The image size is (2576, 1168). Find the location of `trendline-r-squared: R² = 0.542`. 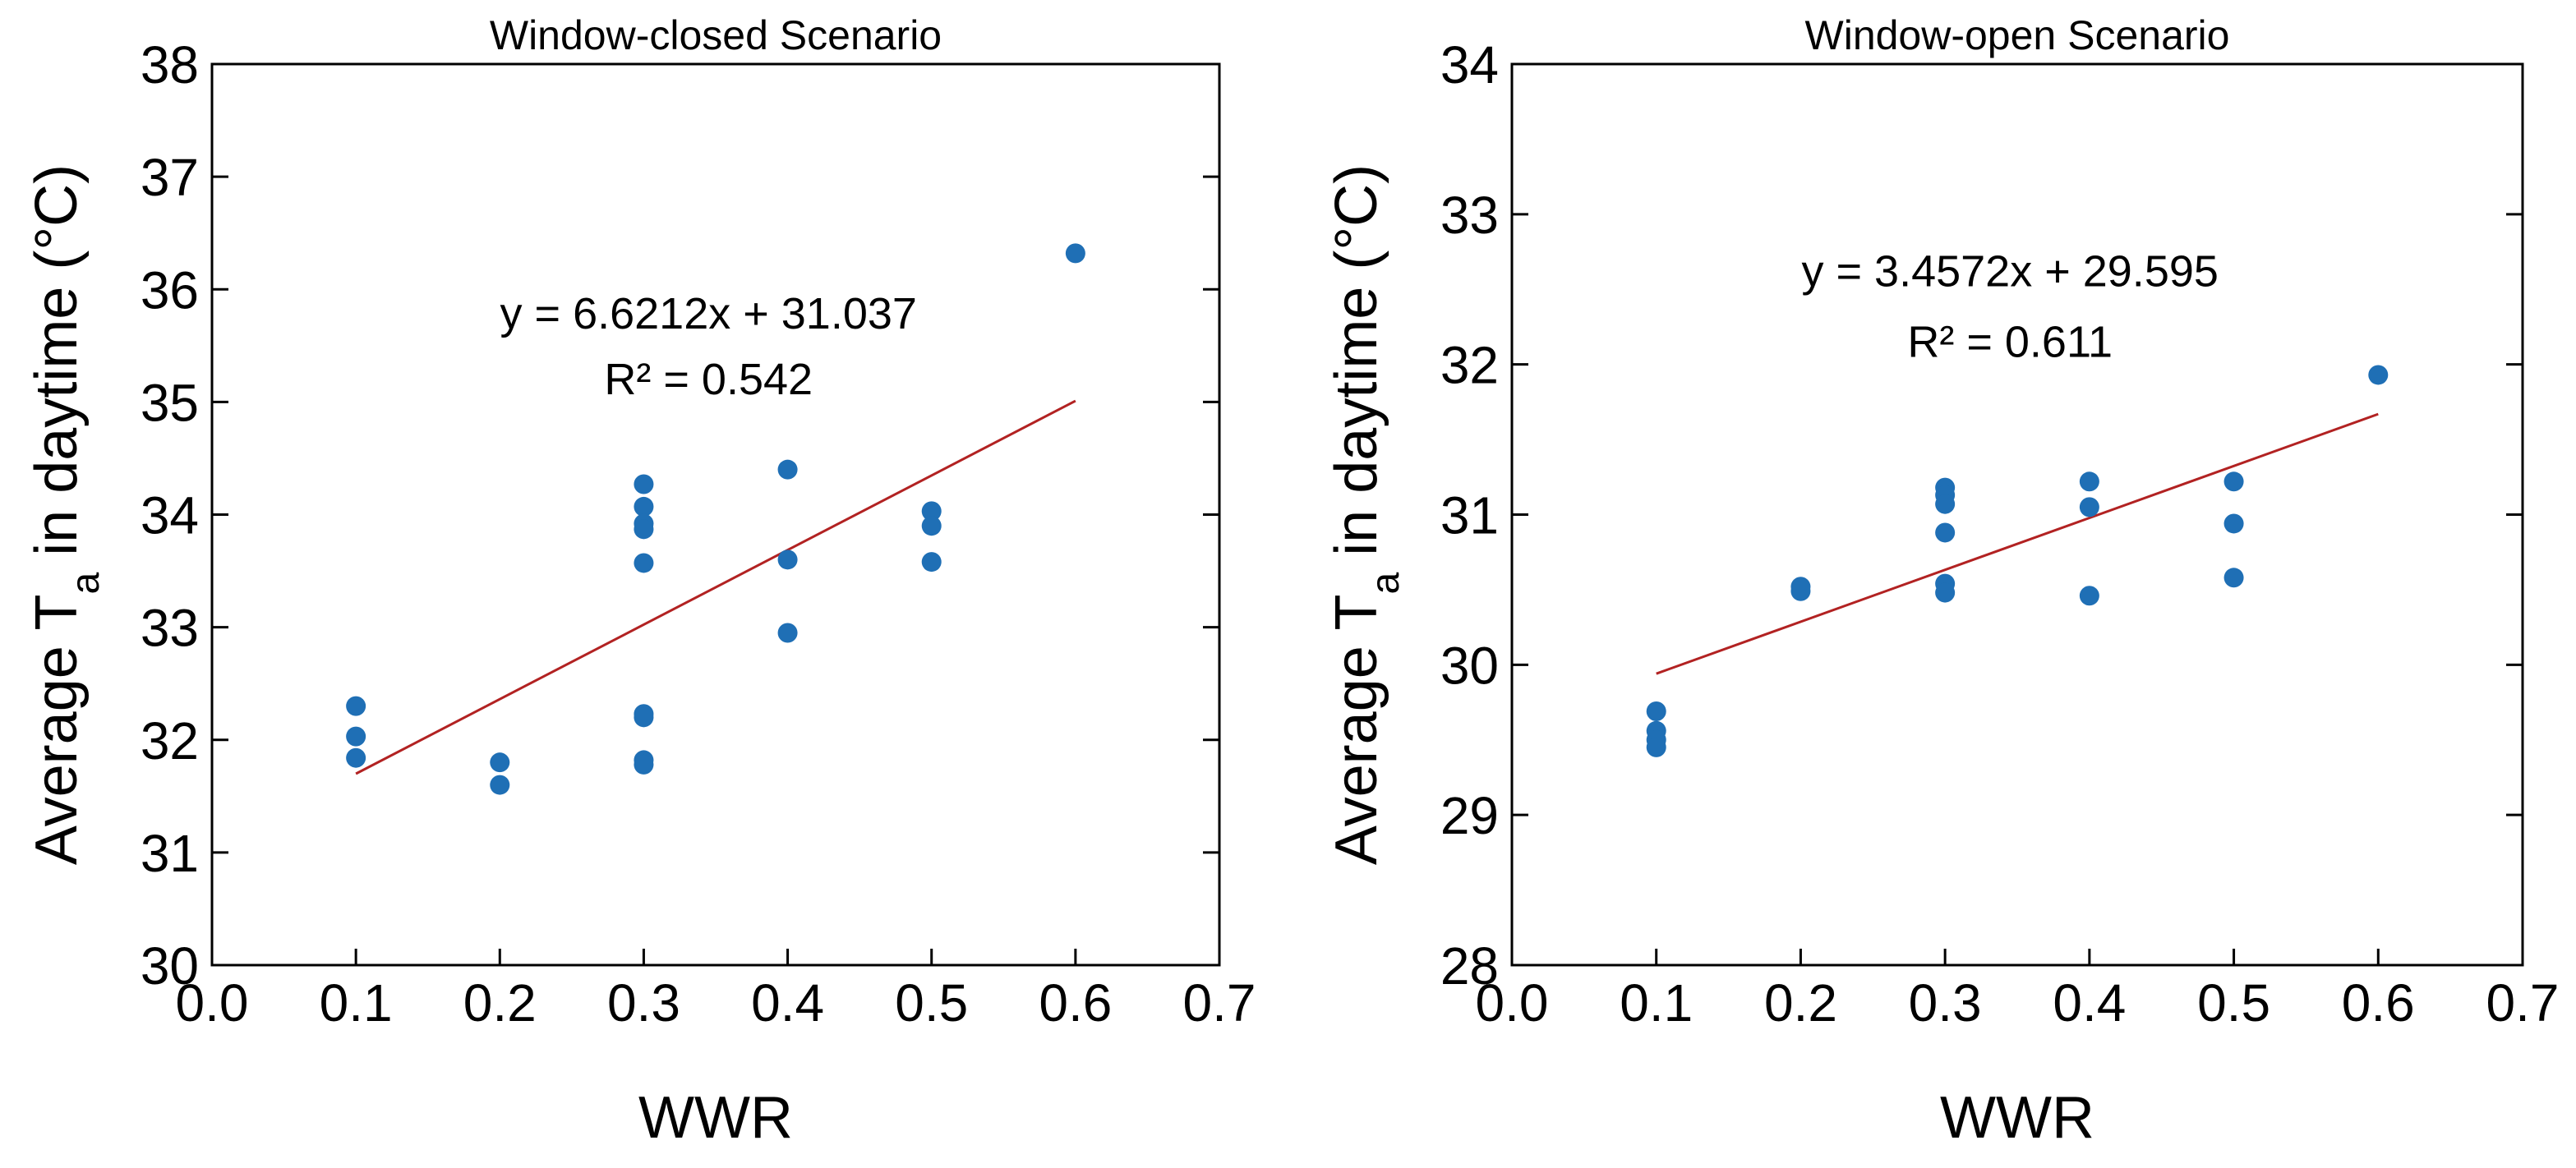

trendline-r-squared: R² = 0.542 is located at coordinates (708, 379).